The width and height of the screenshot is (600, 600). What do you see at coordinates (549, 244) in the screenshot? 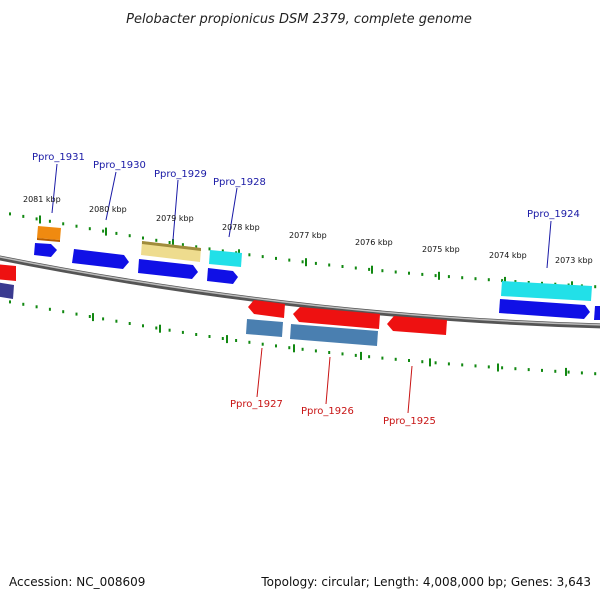
I see `leader-ppro-1924` at bounding box center [549, 244].